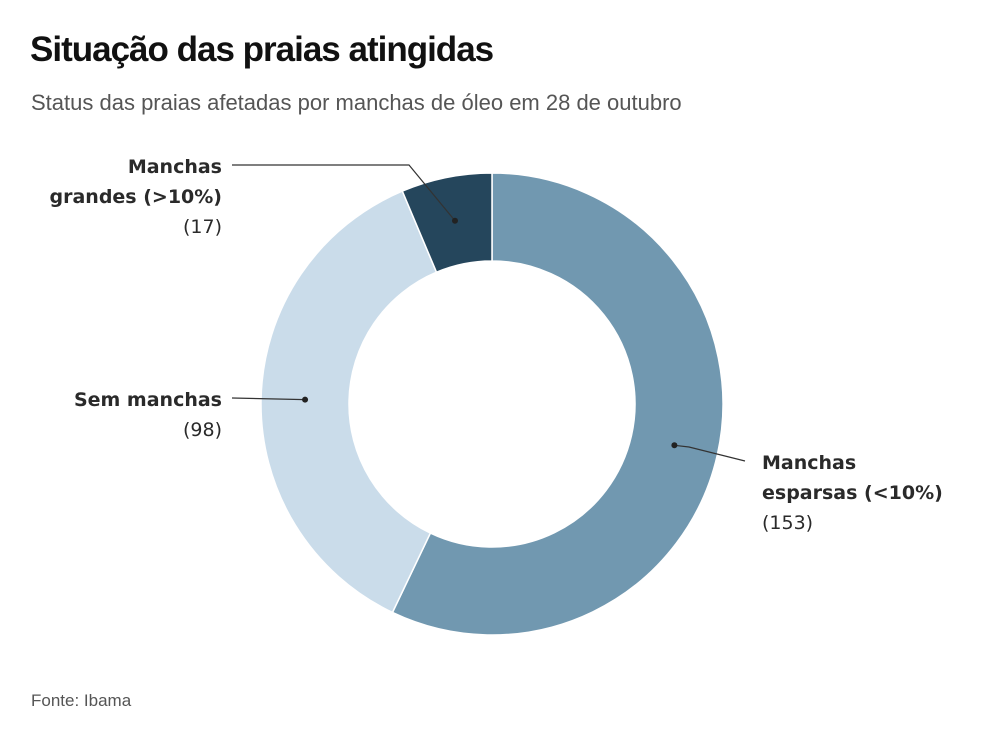 Image resolution: width=984 pixels, height=746 pixels. What do you see at coordinates (674, 445) in the screenshot?
I see `leader-dot-esparsas` at bounding box center [674, 445].